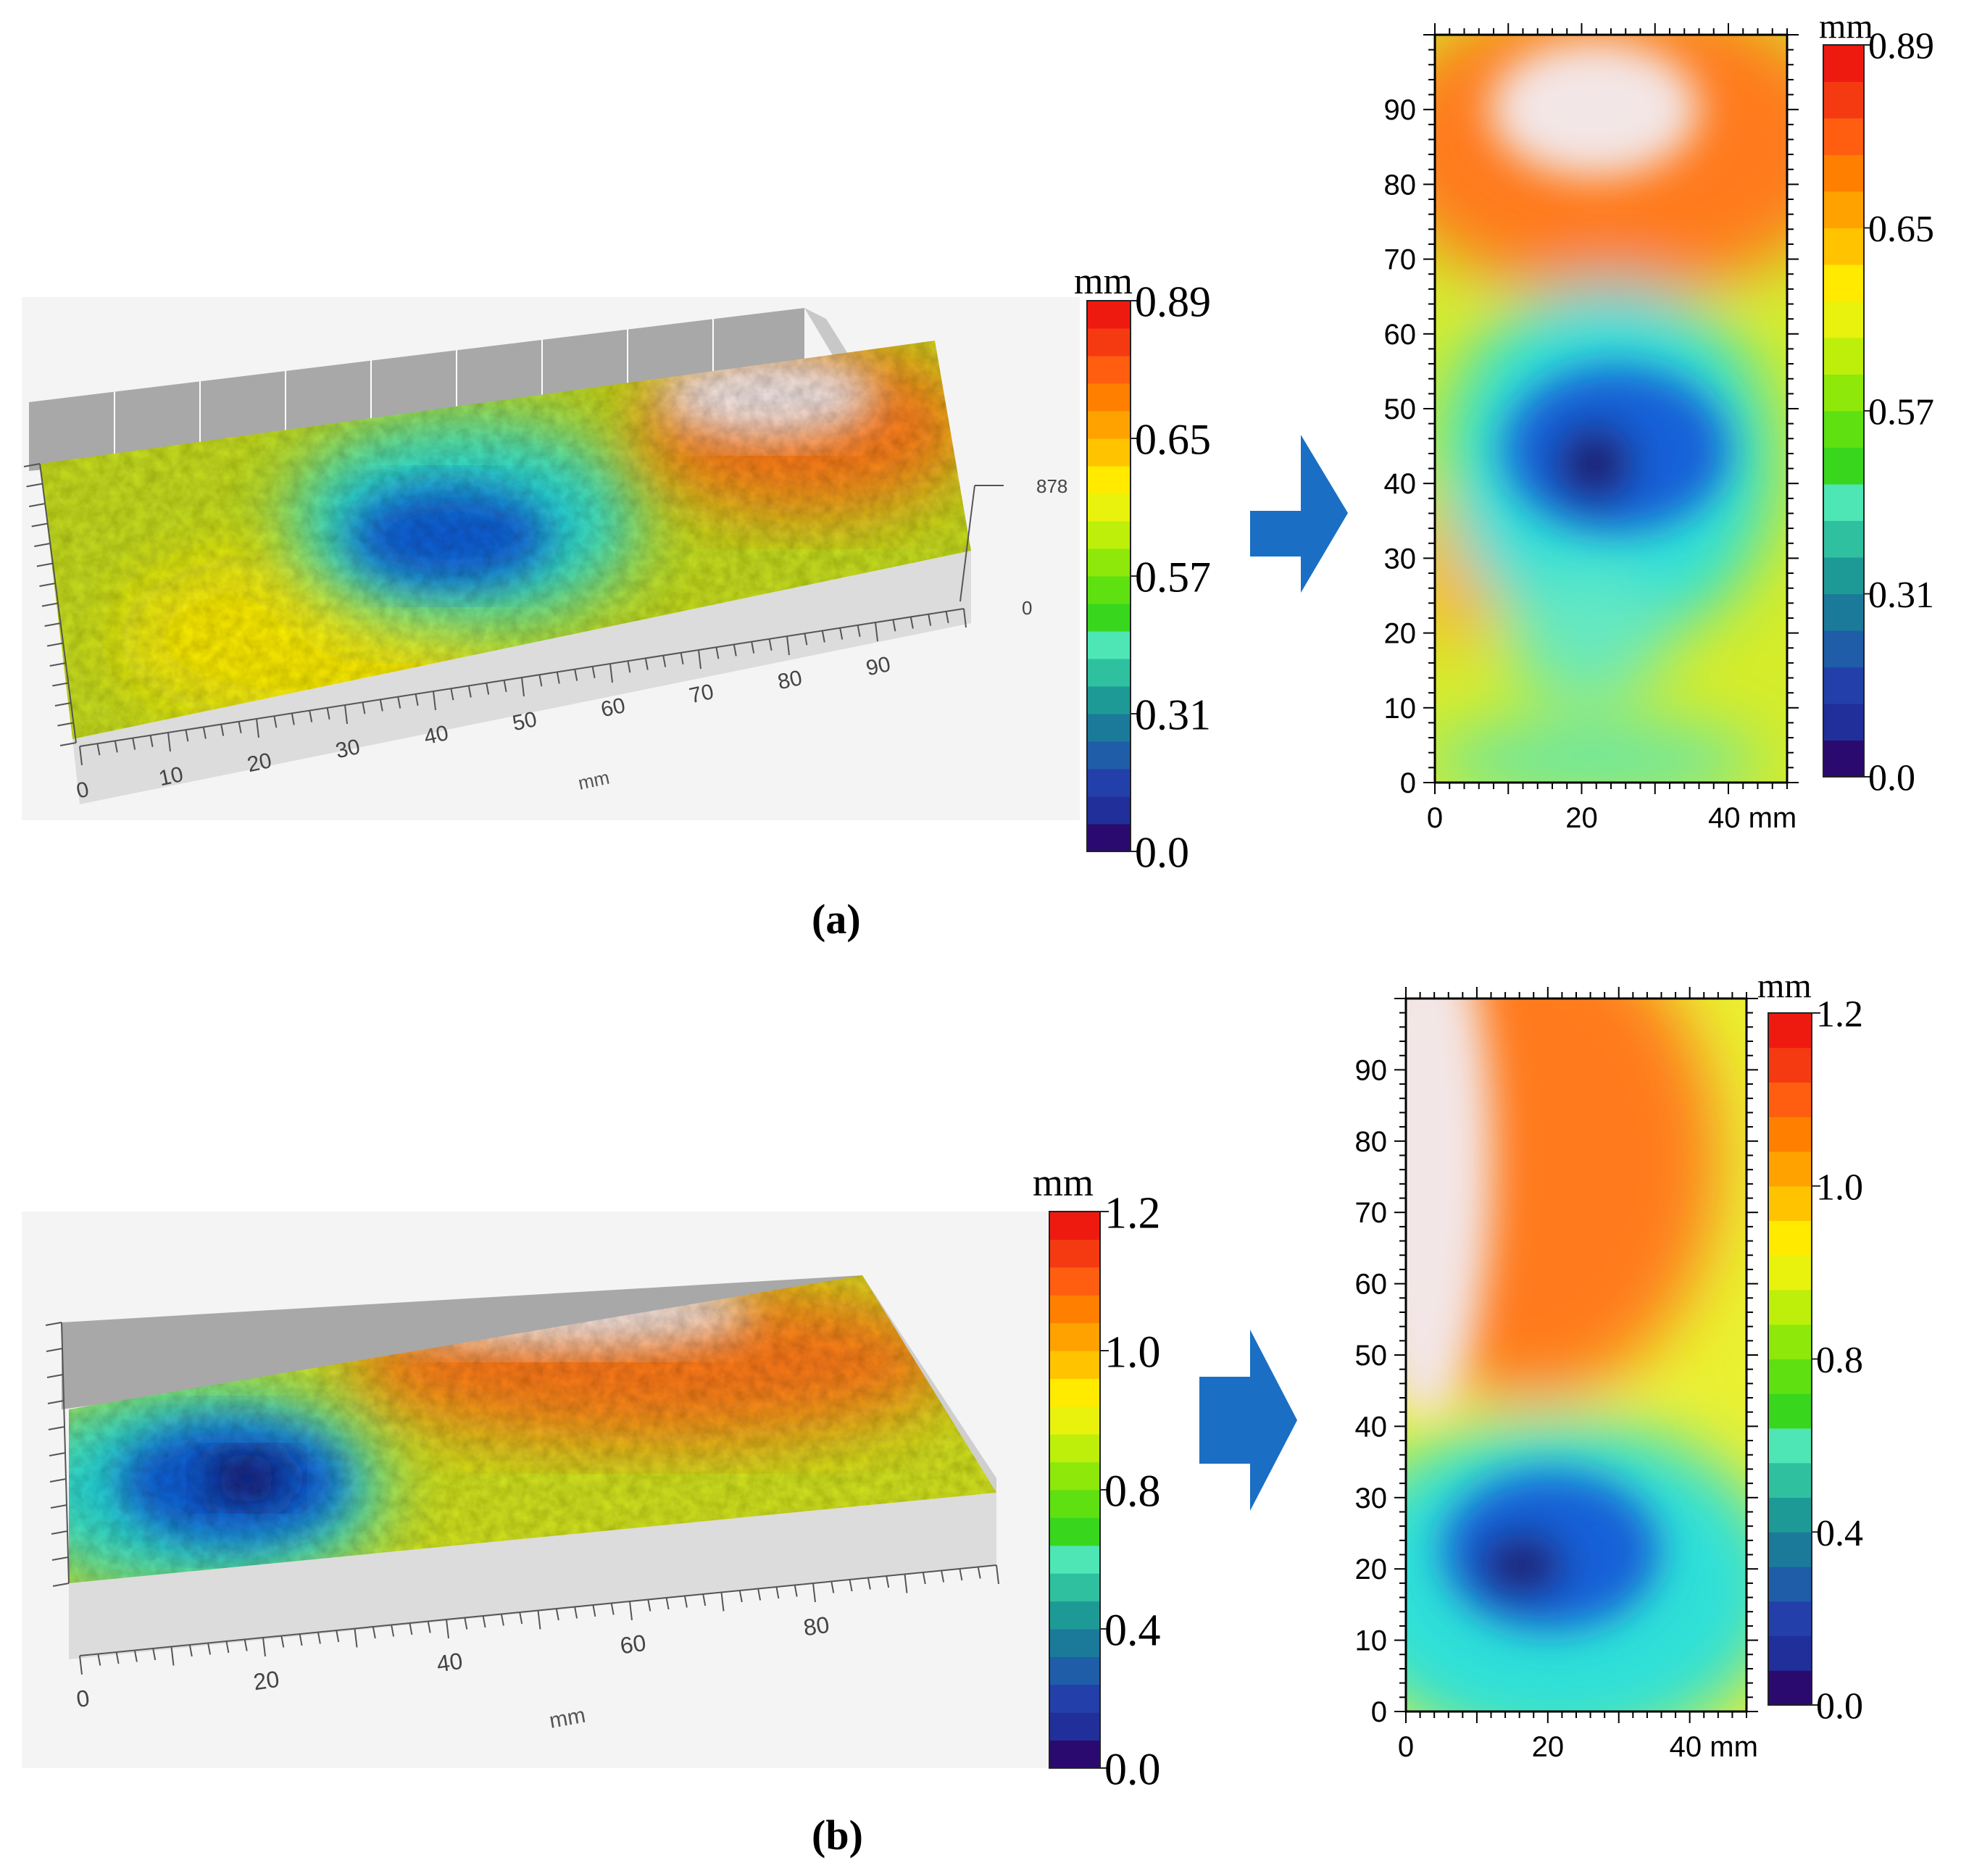 This screenshot has height=1876, width=1961. I want to click on y-tick-label: 10, so click(1371, 1641).